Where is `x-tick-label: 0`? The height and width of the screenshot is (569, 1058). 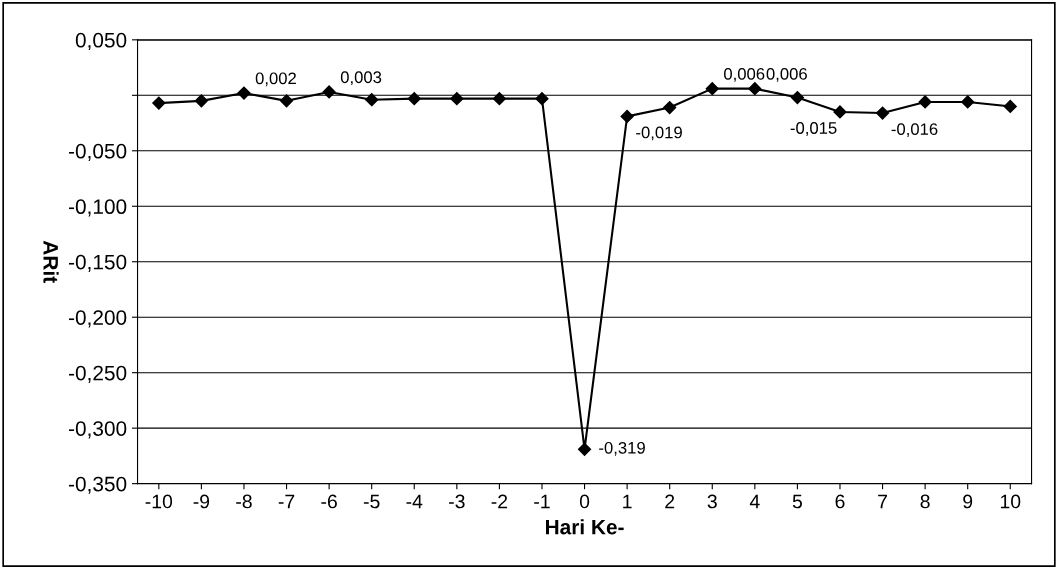
x-tick-label: 0 is located at coordinates (584, 501).